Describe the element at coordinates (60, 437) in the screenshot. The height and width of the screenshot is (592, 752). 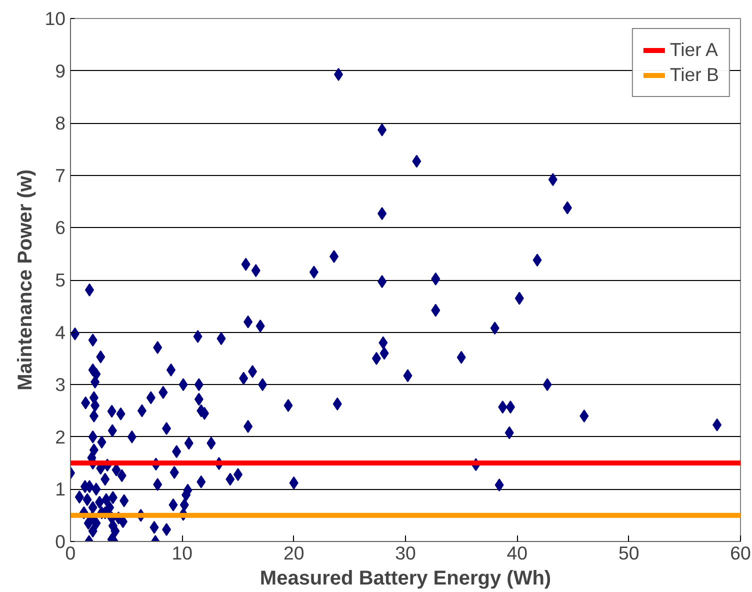
I see `y-tick-label: 2` at that location.